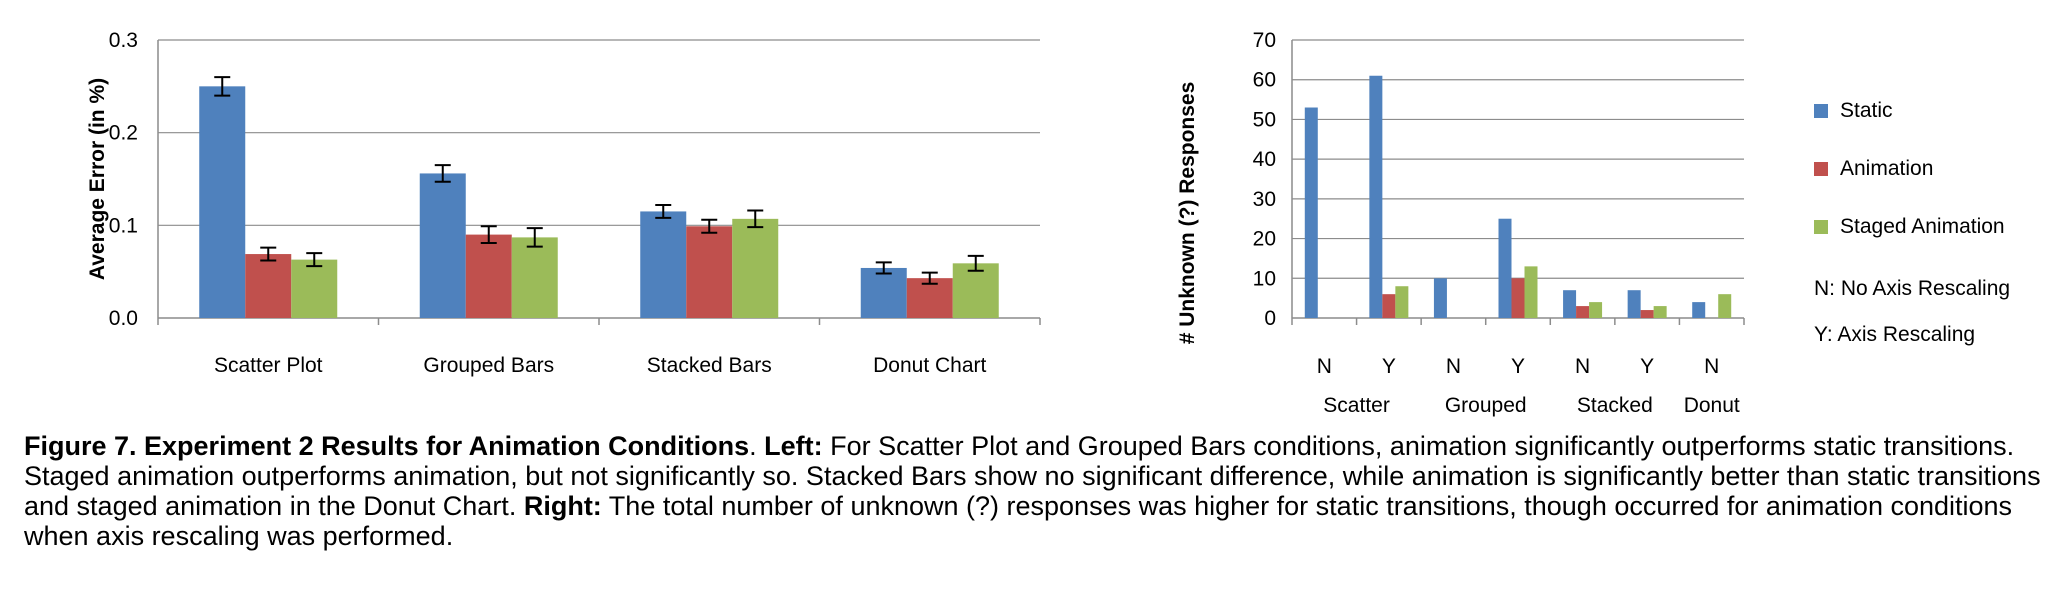  Describe the element at coordinates (123, 40) in the screenshot. I see `y-tick-label: 0.3` at that location.